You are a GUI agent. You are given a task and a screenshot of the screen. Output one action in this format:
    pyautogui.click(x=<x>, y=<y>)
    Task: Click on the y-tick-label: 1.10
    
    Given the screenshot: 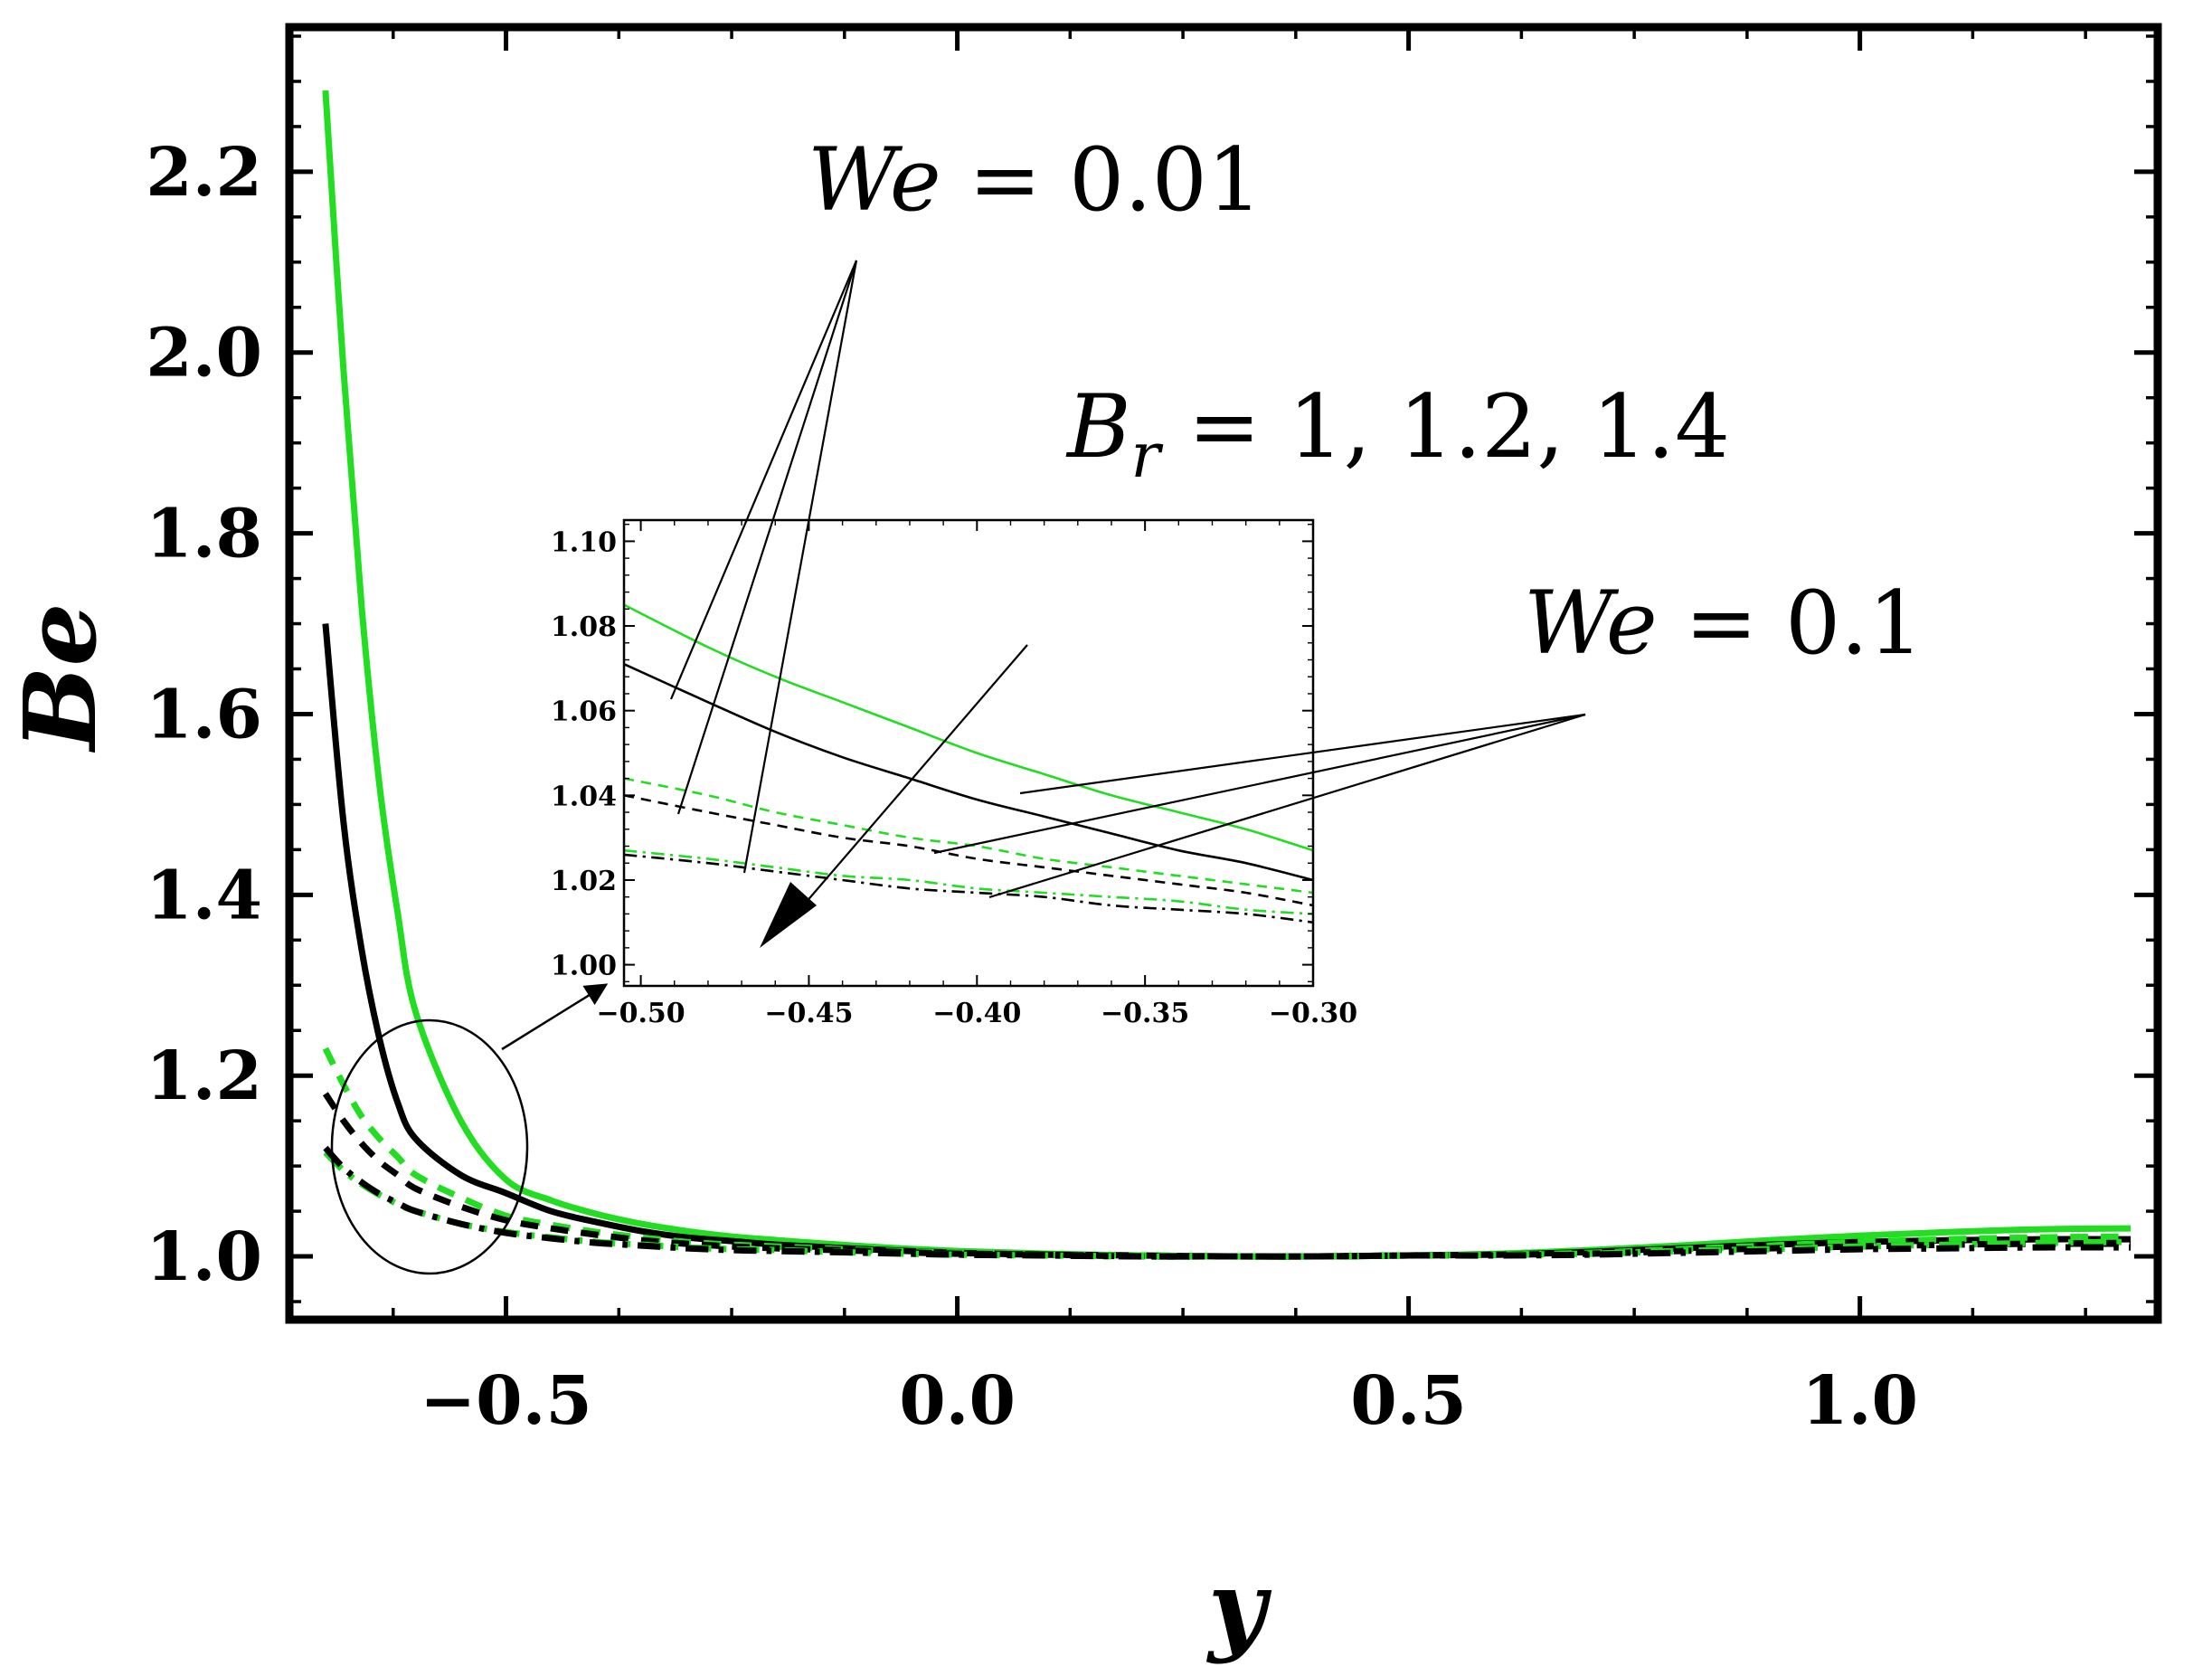 What is the action you would take?
    pyautogui.click(x=584, y=542)
    